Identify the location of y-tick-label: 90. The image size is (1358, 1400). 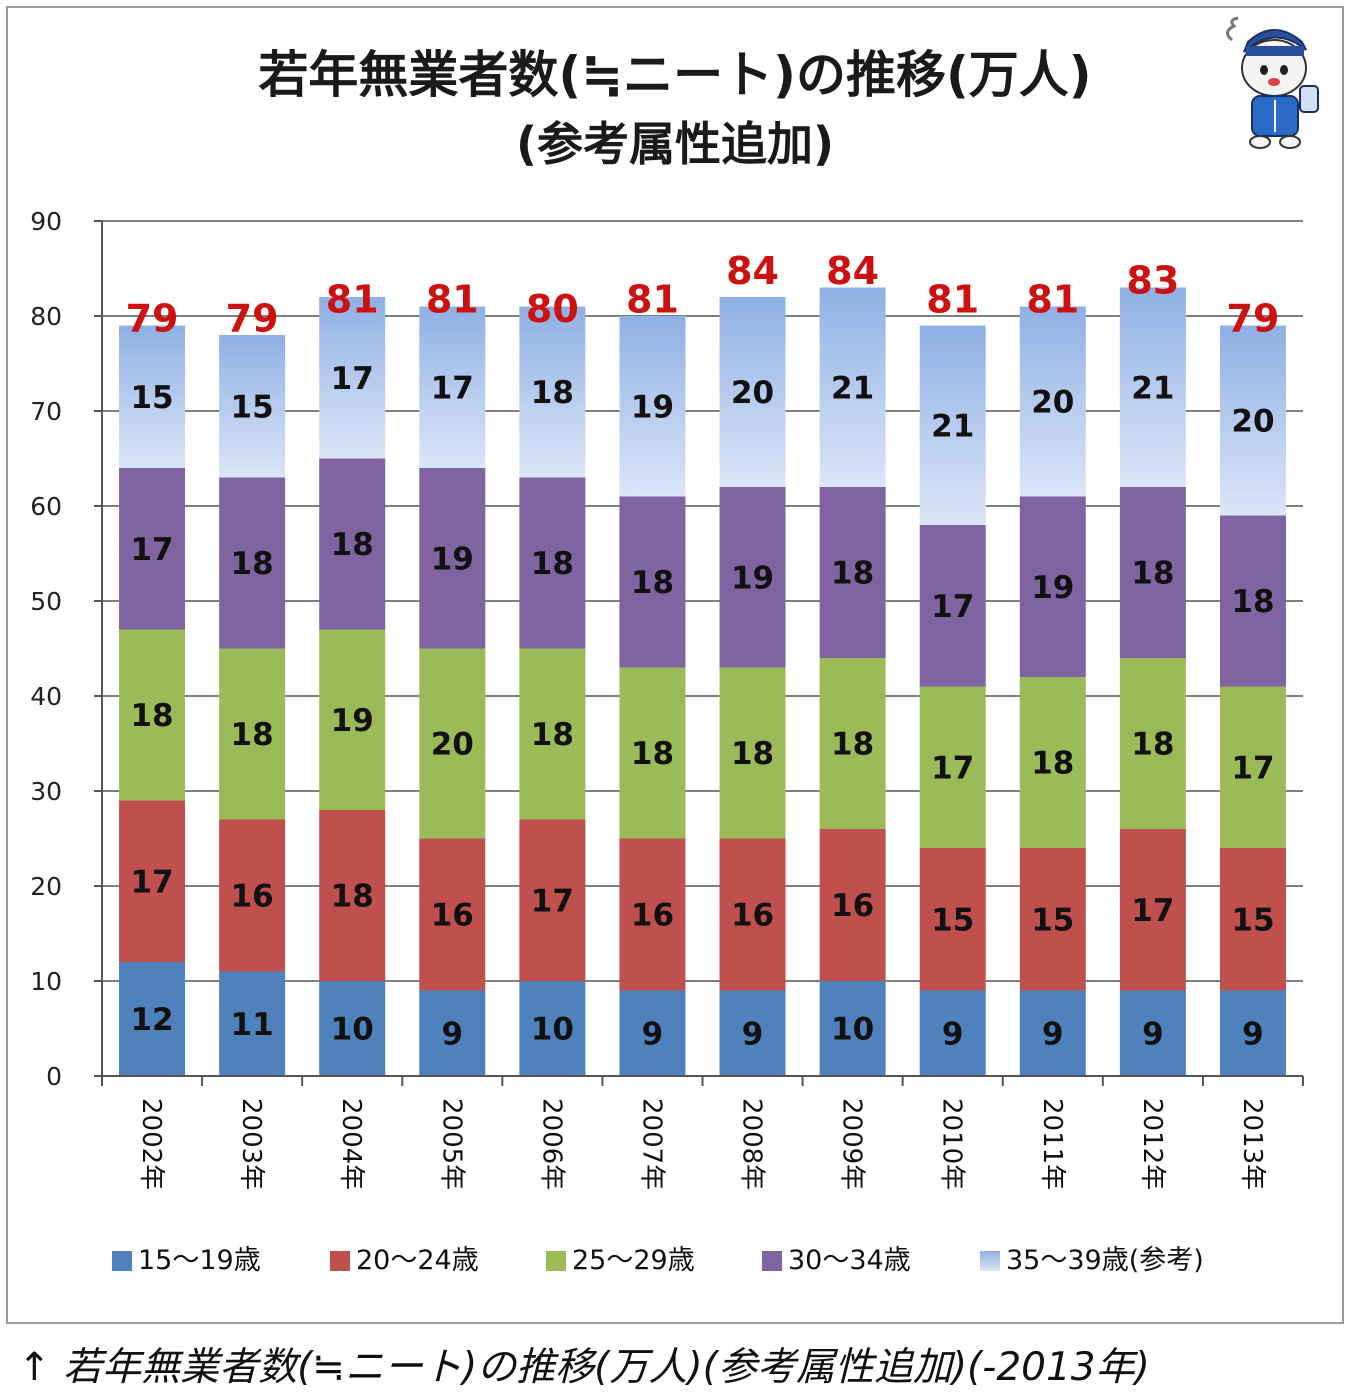
(46, 221).